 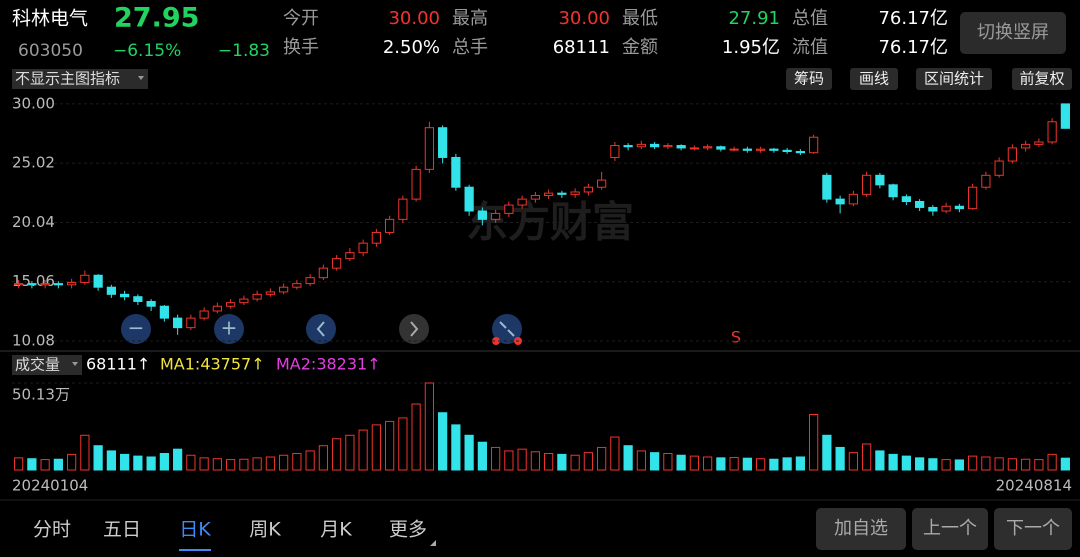 I want to click on field-label: 金额, so click(x=640, y=47).